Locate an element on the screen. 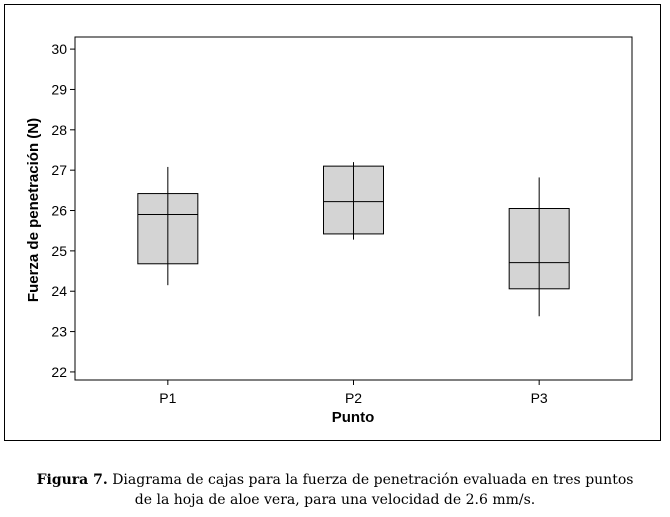  x-axis: P1 P2 P3 is located at coordinates (353, 393).